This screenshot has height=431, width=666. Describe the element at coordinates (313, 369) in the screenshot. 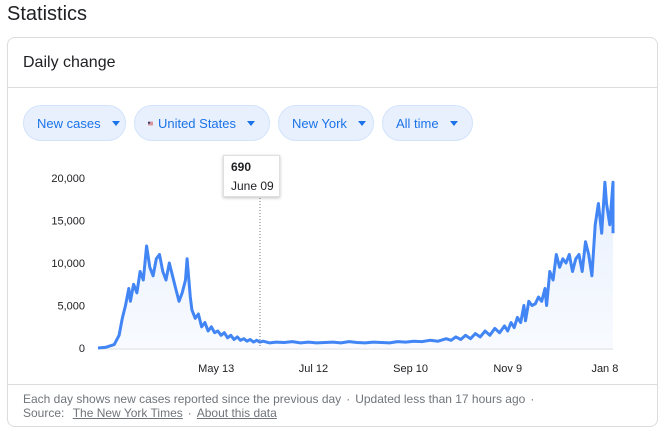

I see `x-tick-label: Jul 12` at that location.